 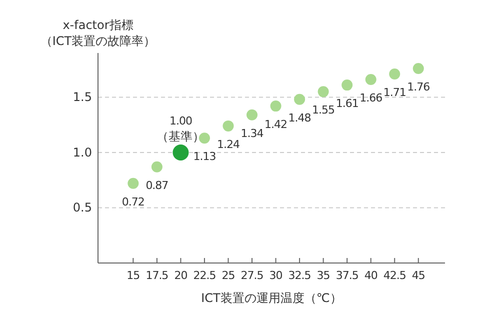 What do you see at coordinates (98, 33) in the screenshot?
I see `y-axis-title: x-factor指標（ICT装置の故障率）` at bounding box center [98, 33].